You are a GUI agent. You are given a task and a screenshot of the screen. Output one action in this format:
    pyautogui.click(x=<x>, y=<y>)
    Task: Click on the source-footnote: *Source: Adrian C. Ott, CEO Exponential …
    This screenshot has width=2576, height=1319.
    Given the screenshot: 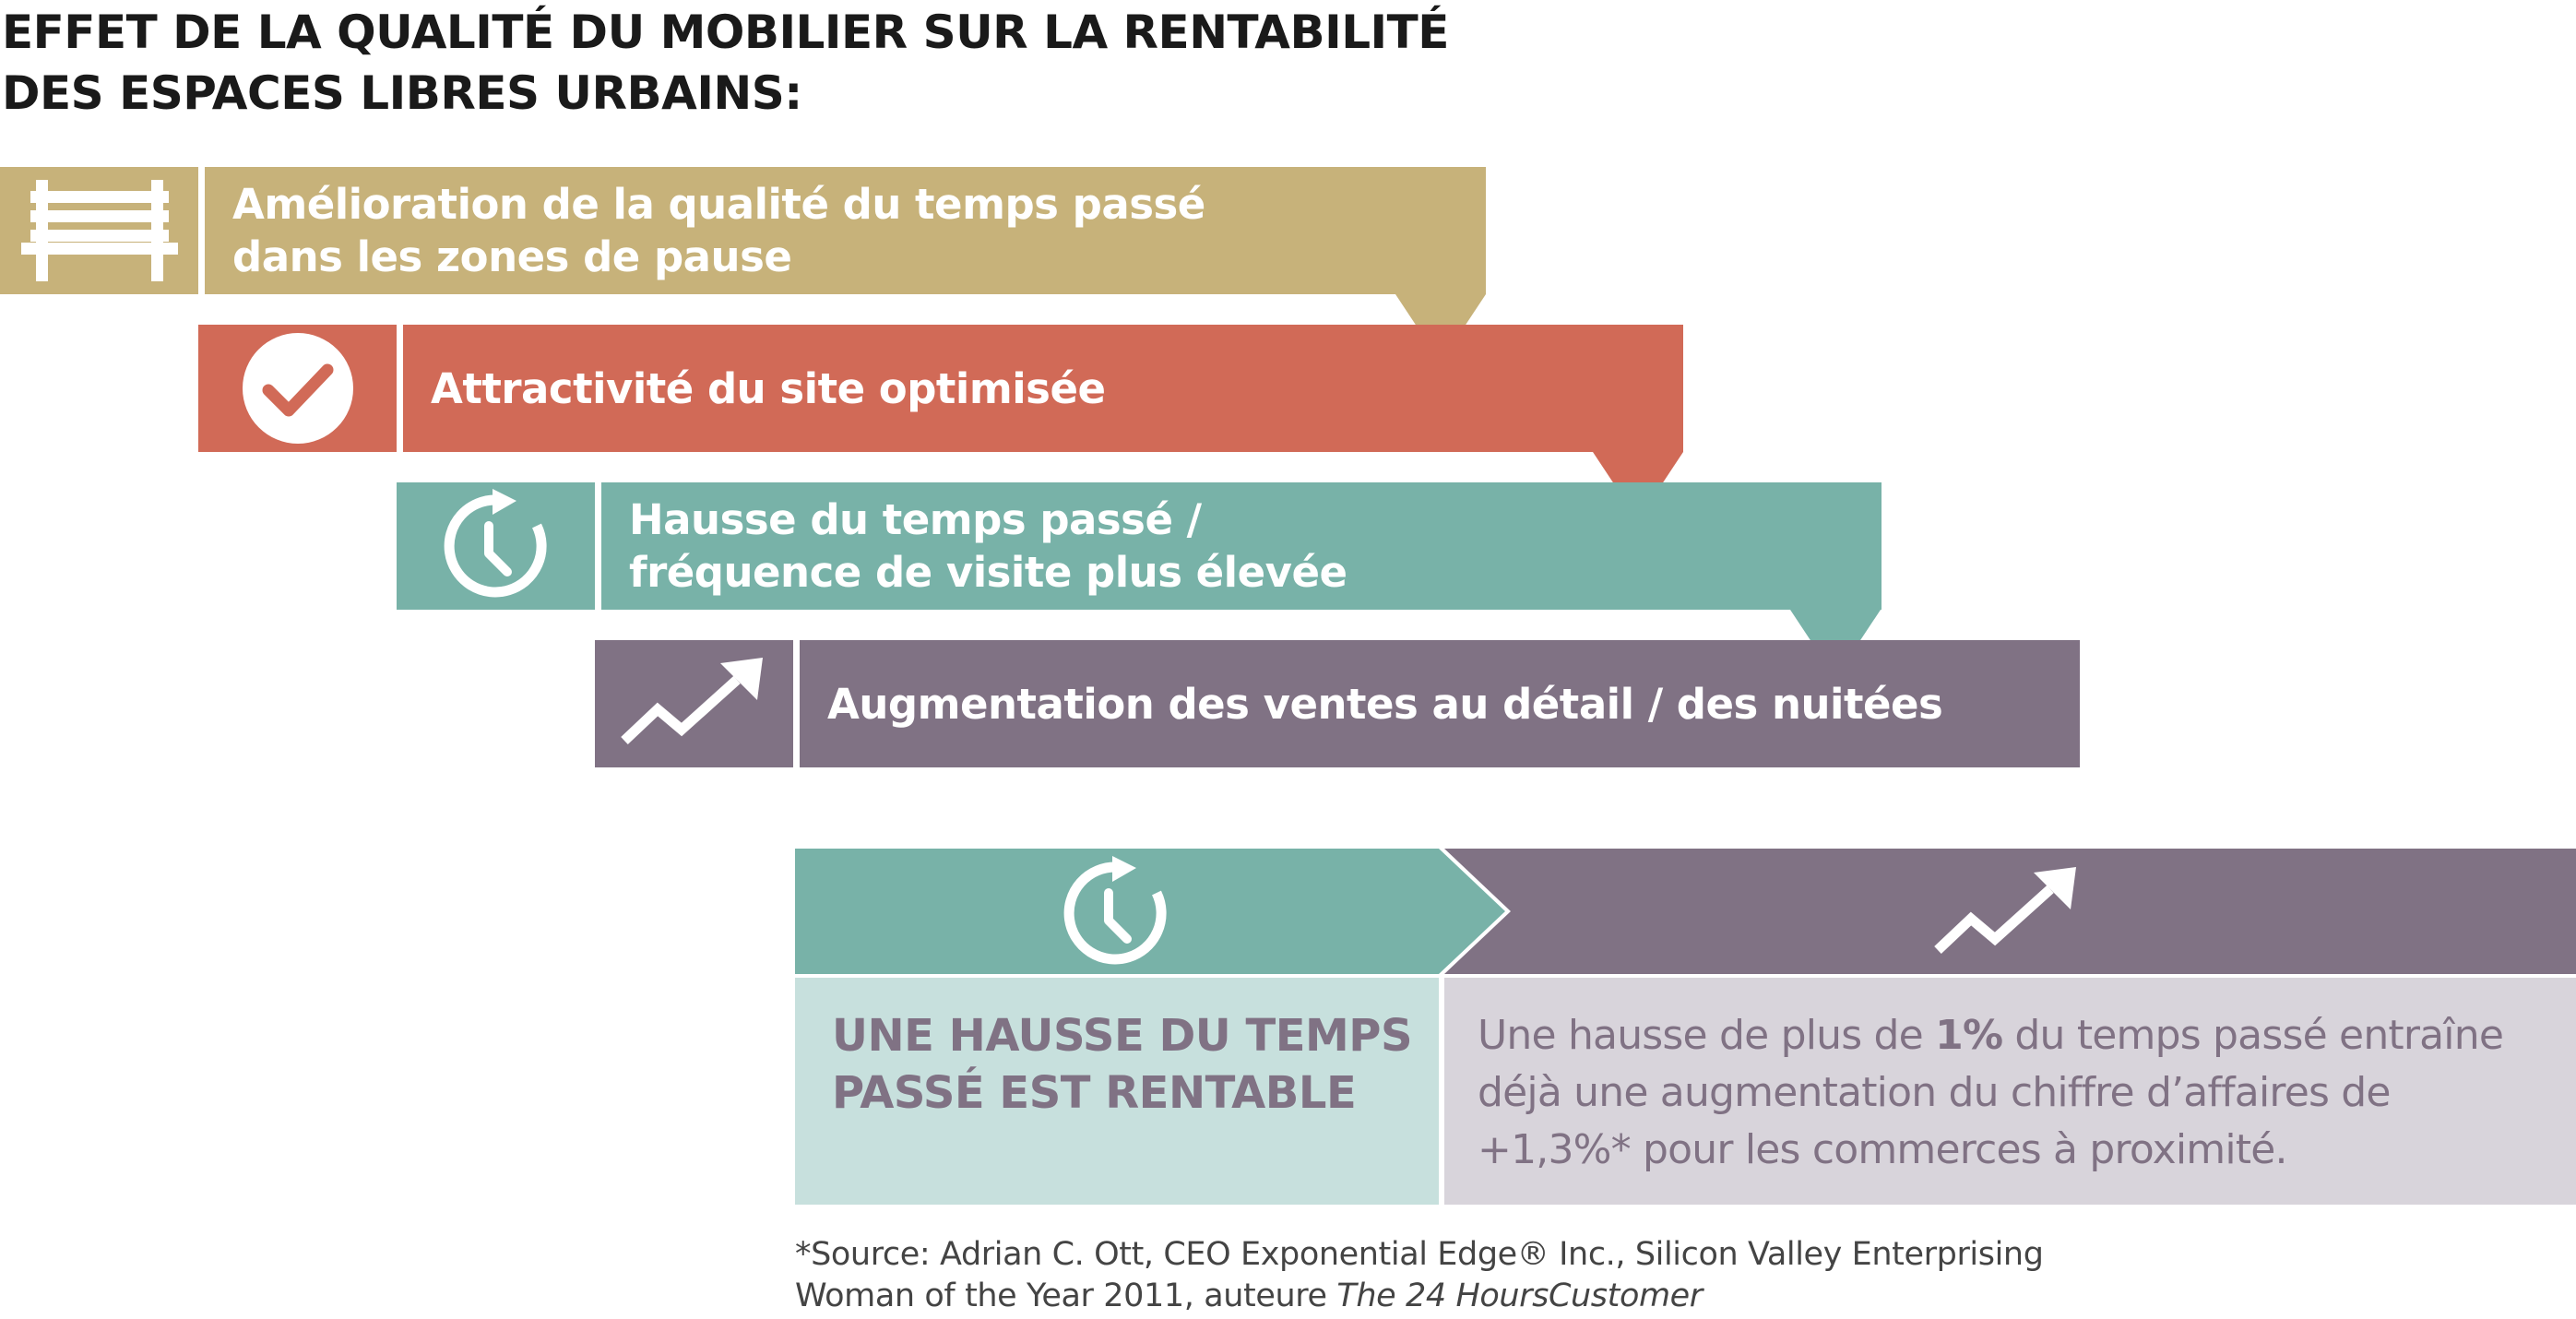 What is the action you would take?
    pyautogui.click(x=1419, y=1275)
    